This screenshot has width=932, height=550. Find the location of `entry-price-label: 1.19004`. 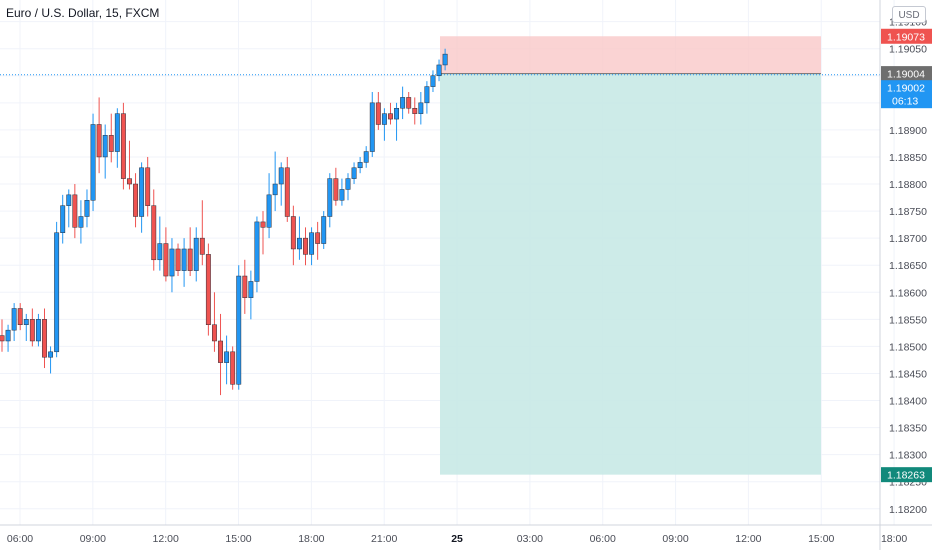

entry-price-label: 1.19004 is located at coordinates (906, 75).